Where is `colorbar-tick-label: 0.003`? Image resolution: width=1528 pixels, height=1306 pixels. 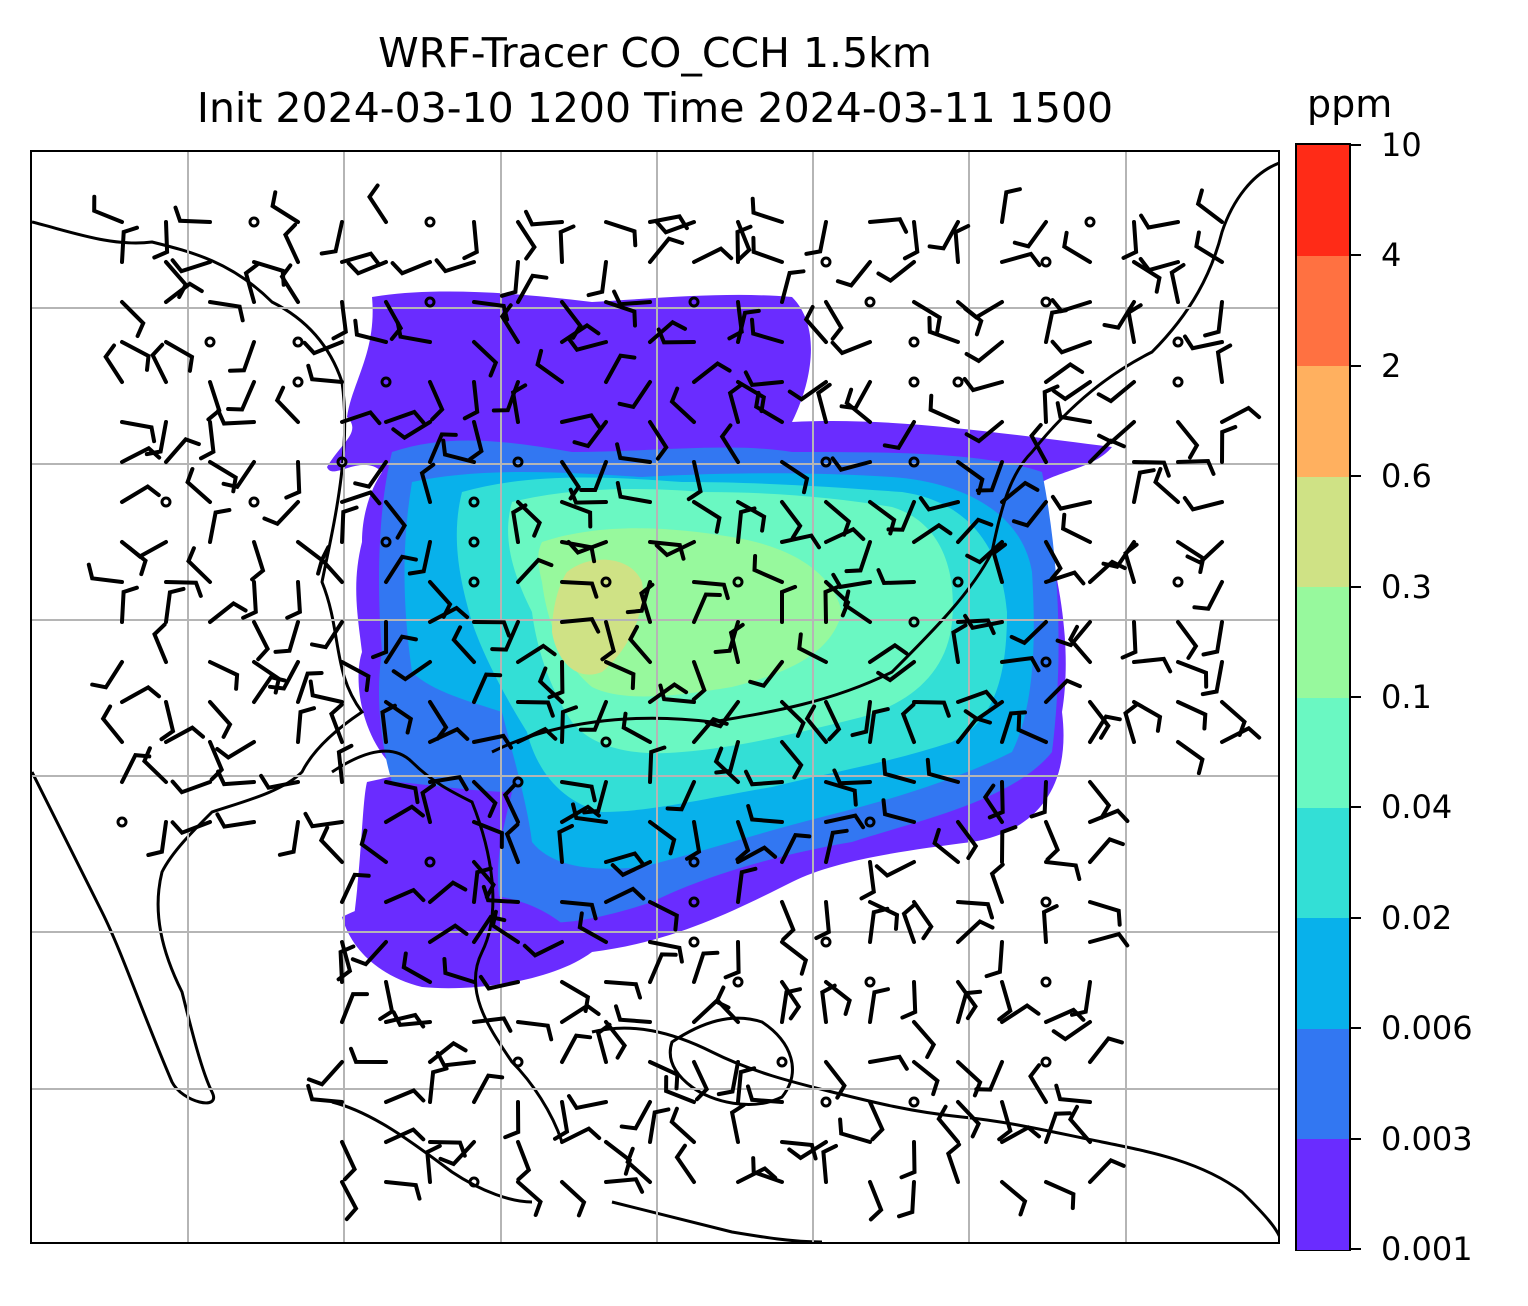 colorbar-tick-label: 0.003 is located at coordinates (1427, 1138).